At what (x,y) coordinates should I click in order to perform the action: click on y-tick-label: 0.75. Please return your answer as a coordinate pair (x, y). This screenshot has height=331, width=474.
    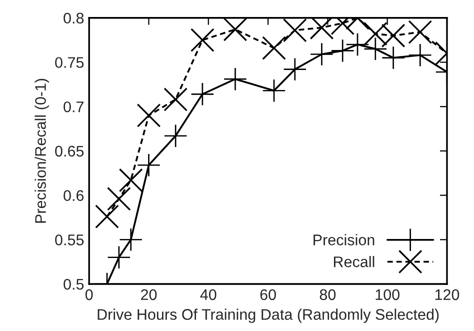
    Looking at the image, I should click on (69, 62).